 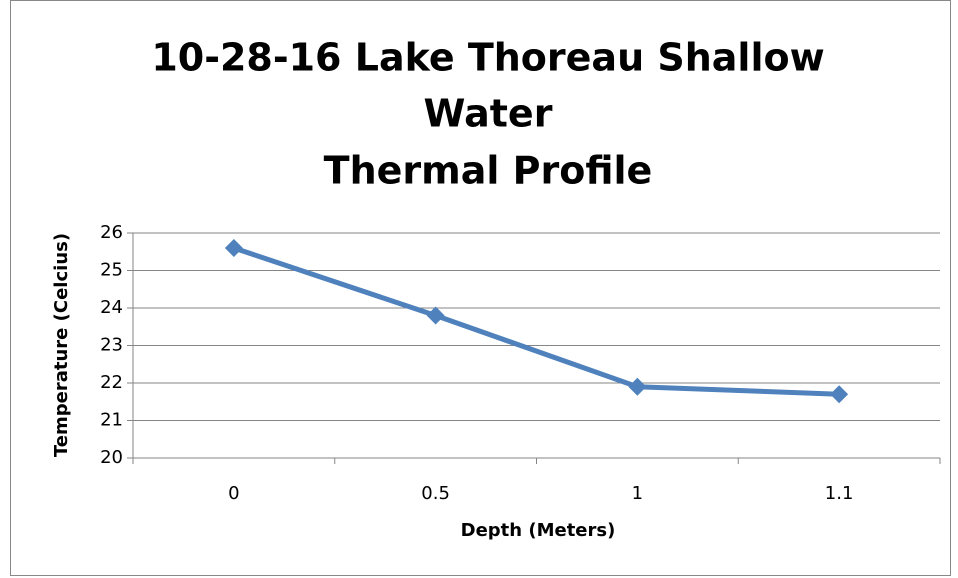 What do you see at coordinates (839, 493) in the screenshot?
I see `x-tick-label: 1.1` at bounding box center [839, 493].